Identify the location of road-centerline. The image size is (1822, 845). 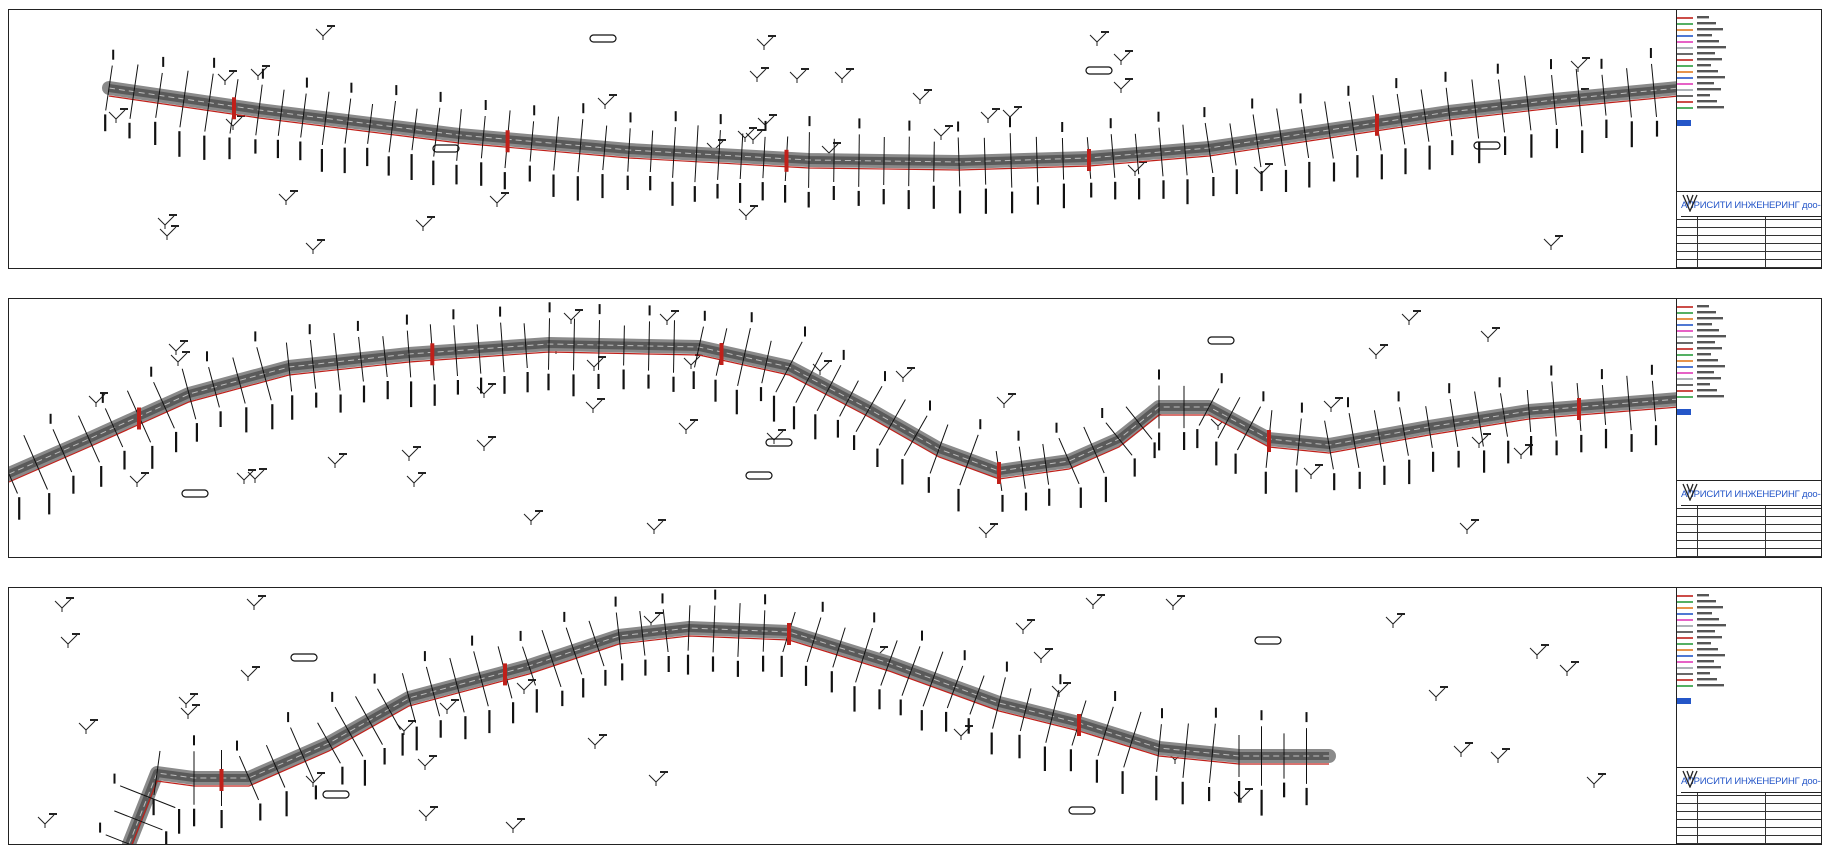
(844, 409).